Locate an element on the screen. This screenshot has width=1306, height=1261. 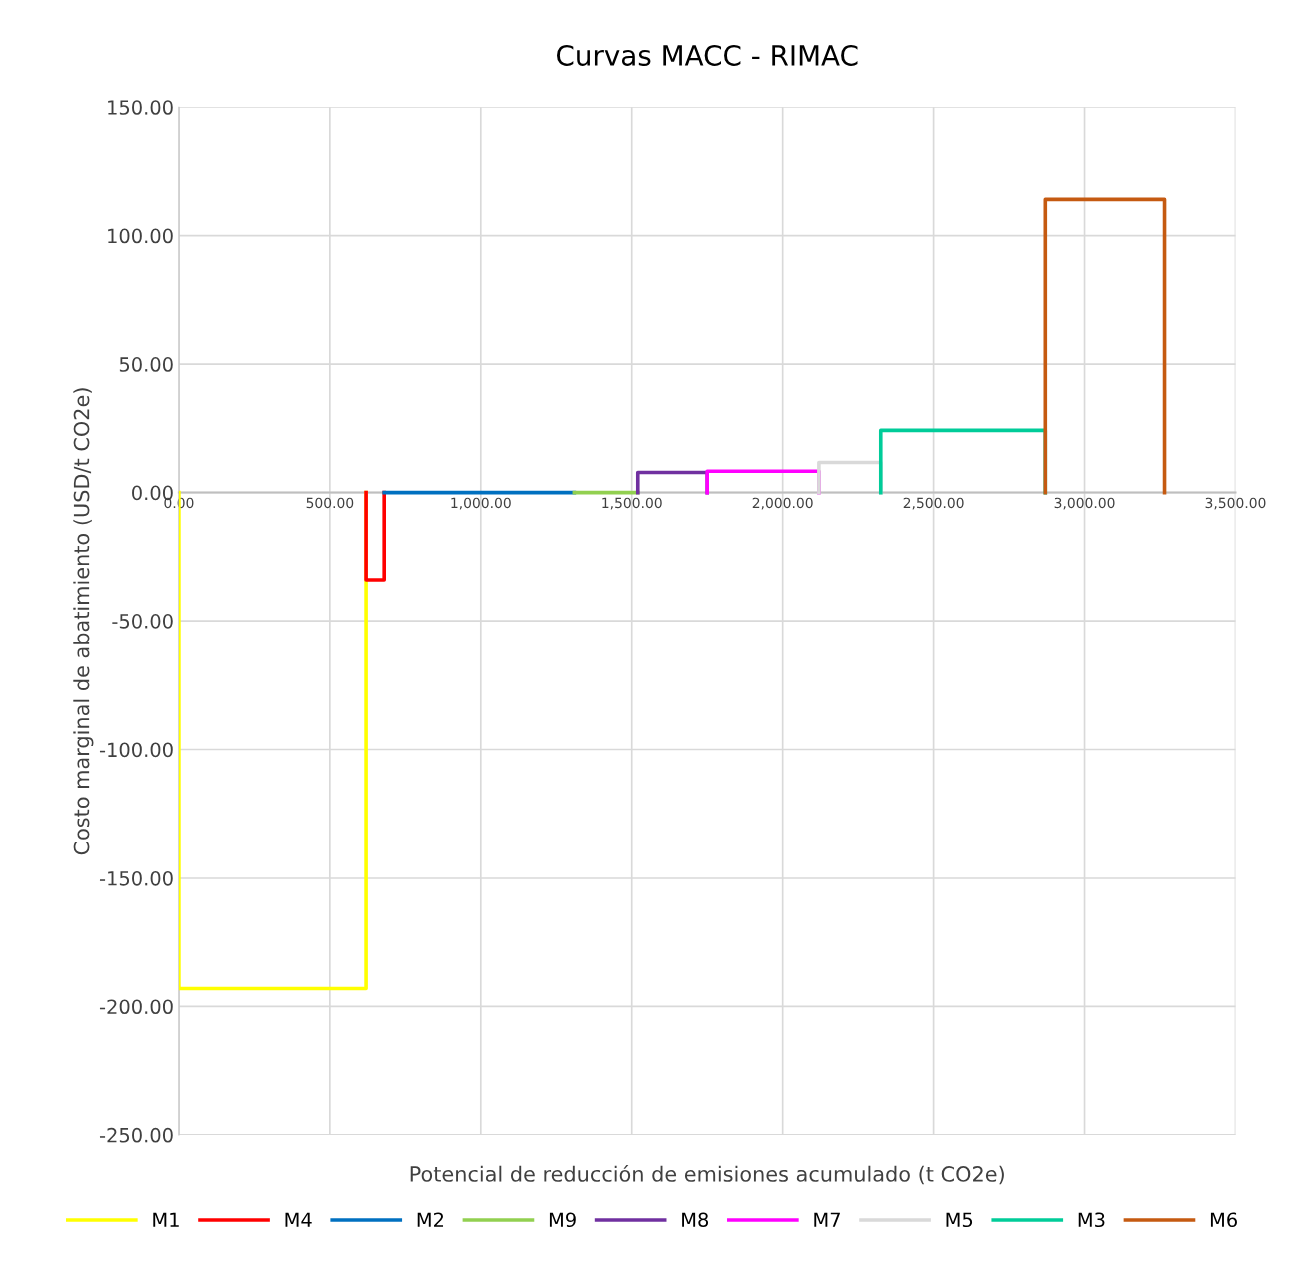
y-tick-label: 100.00 is located at coordinates (140, 236).